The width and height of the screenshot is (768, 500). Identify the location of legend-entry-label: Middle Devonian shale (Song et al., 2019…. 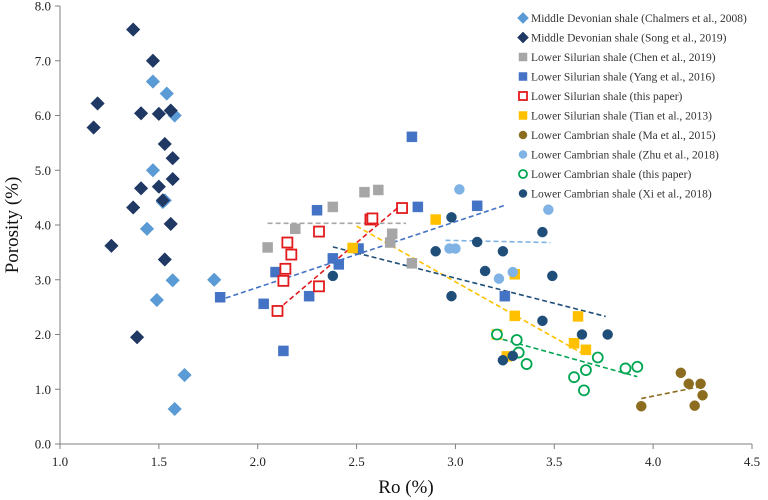
(629, 39).